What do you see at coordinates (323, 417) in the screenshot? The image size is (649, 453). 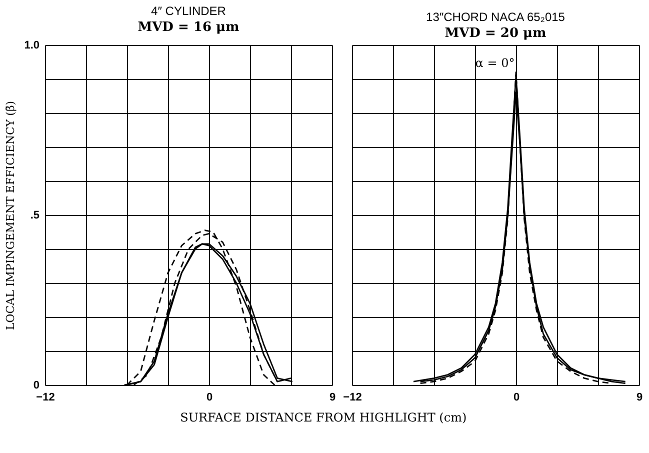 I see `x-axis-title: SURFACE DISTANCE FROM HIGHLIGHT (cm)` at bounding box center [323, 417].